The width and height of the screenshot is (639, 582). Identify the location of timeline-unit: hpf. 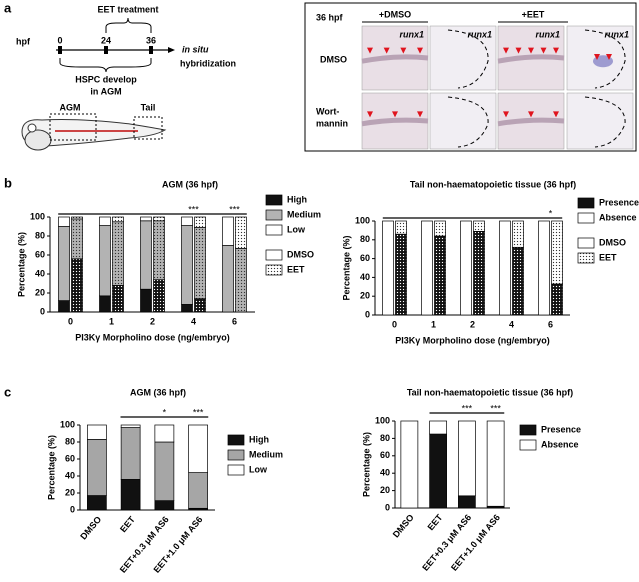
(23, 41).